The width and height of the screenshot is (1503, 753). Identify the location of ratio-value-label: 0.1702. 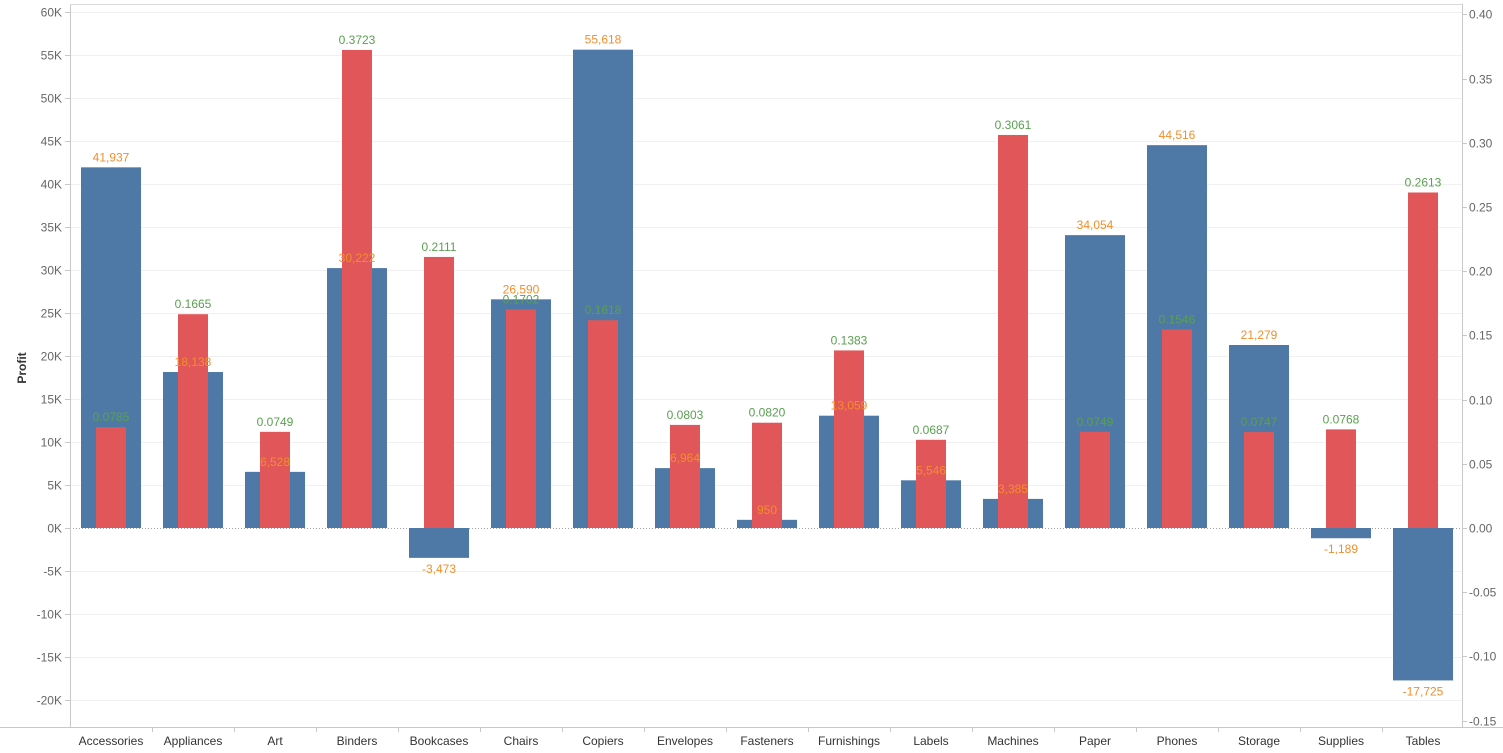
(521, 299).